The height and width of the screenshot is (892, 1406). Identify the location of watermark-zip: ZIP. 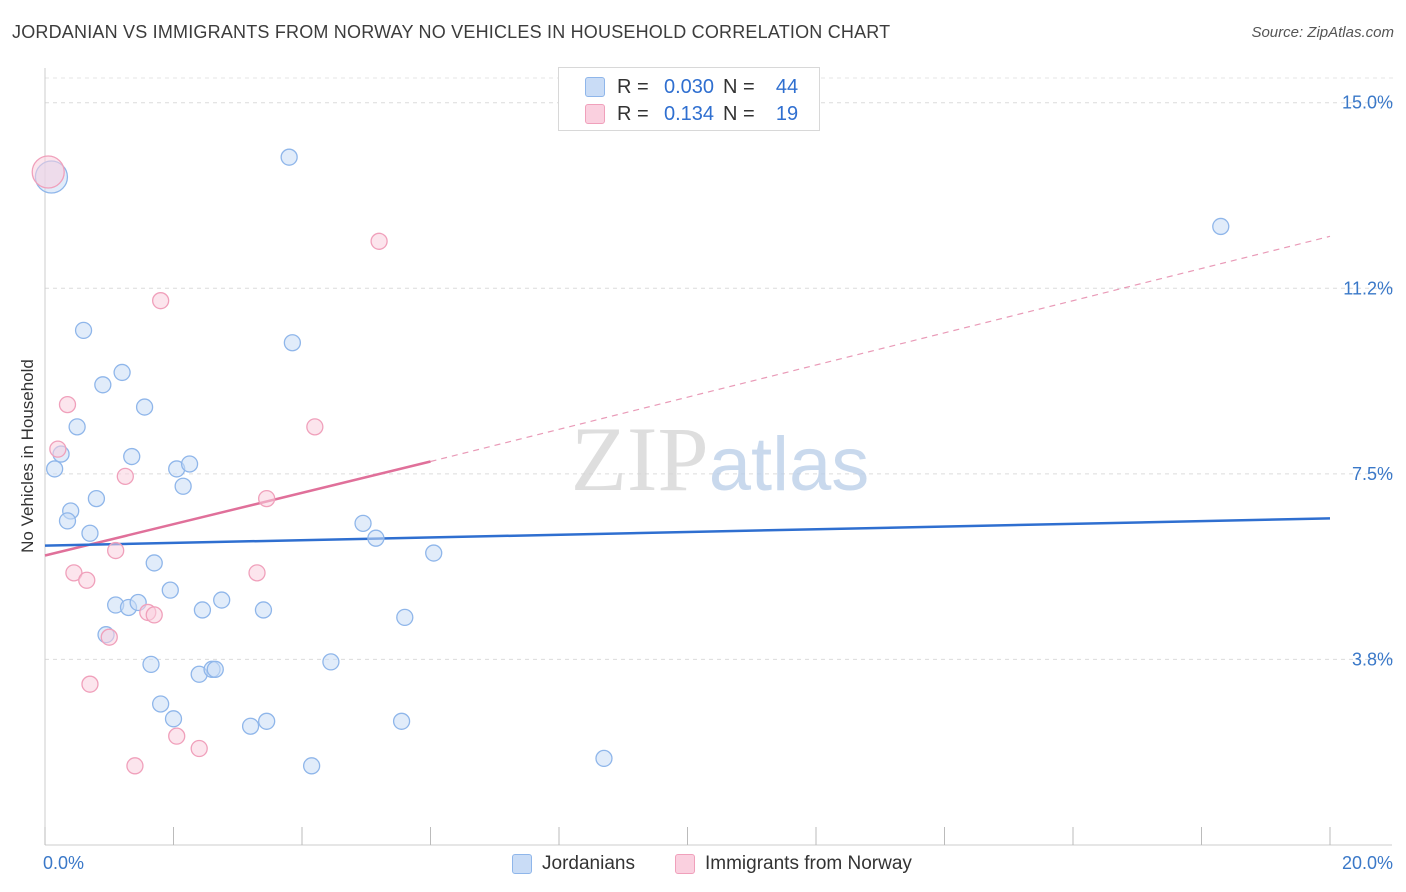
(640, 459).